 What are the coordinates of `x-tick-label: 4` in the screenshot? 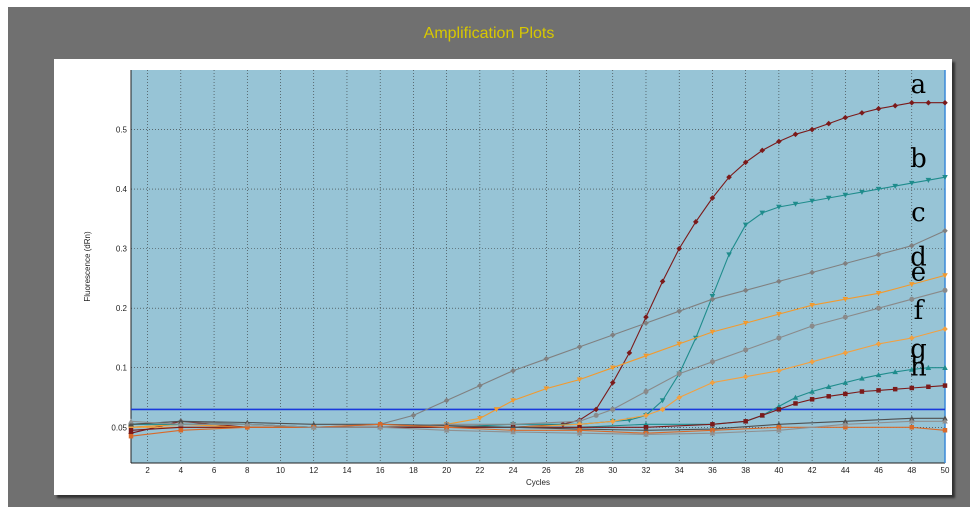 It's located at (181, 470).